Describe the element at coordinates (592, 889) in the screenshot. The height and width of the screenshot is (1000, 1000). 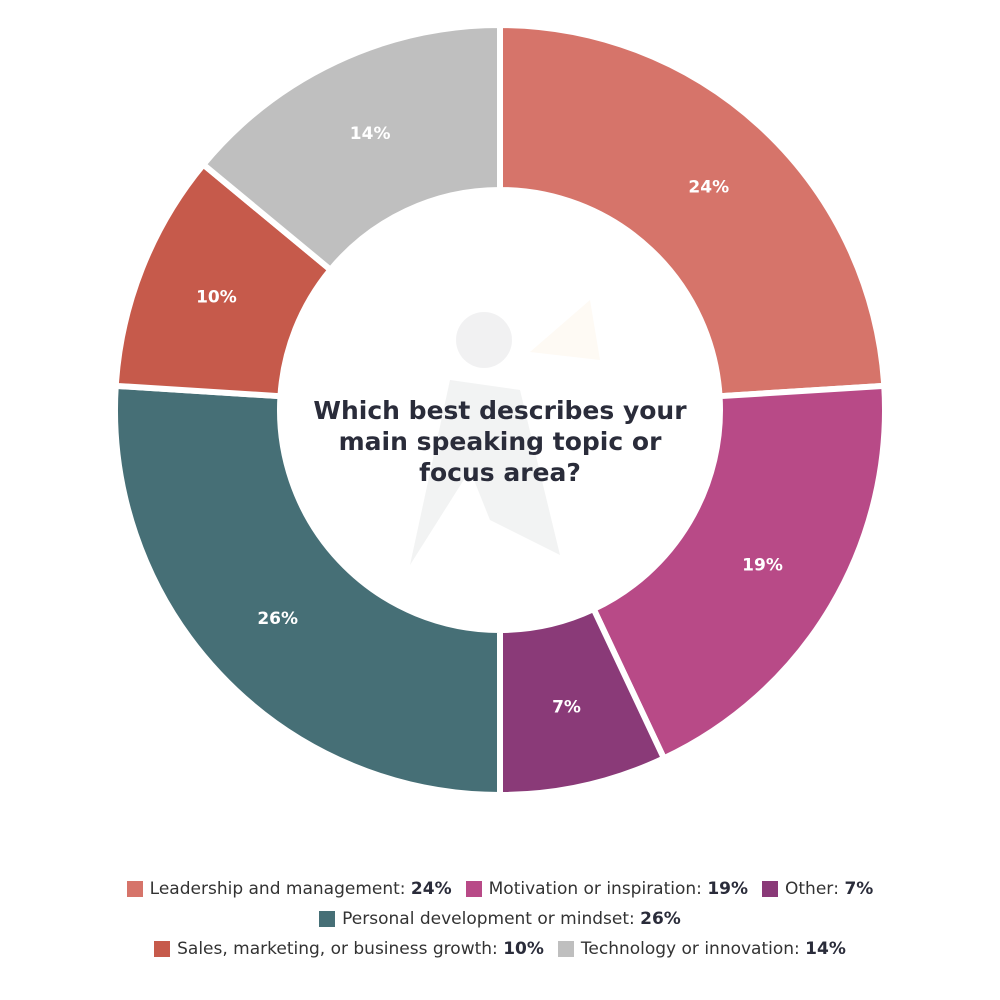
I see `legend-label-motivation: Motivation or inspiration` at that location.